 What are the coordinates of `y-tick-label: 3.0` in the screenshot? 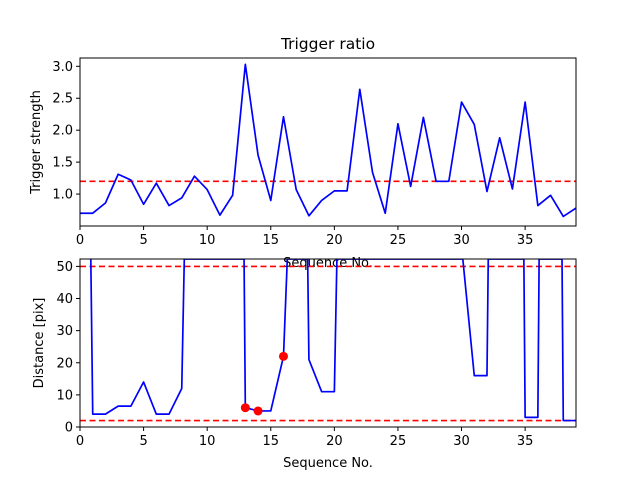 It's located at (62, 67).